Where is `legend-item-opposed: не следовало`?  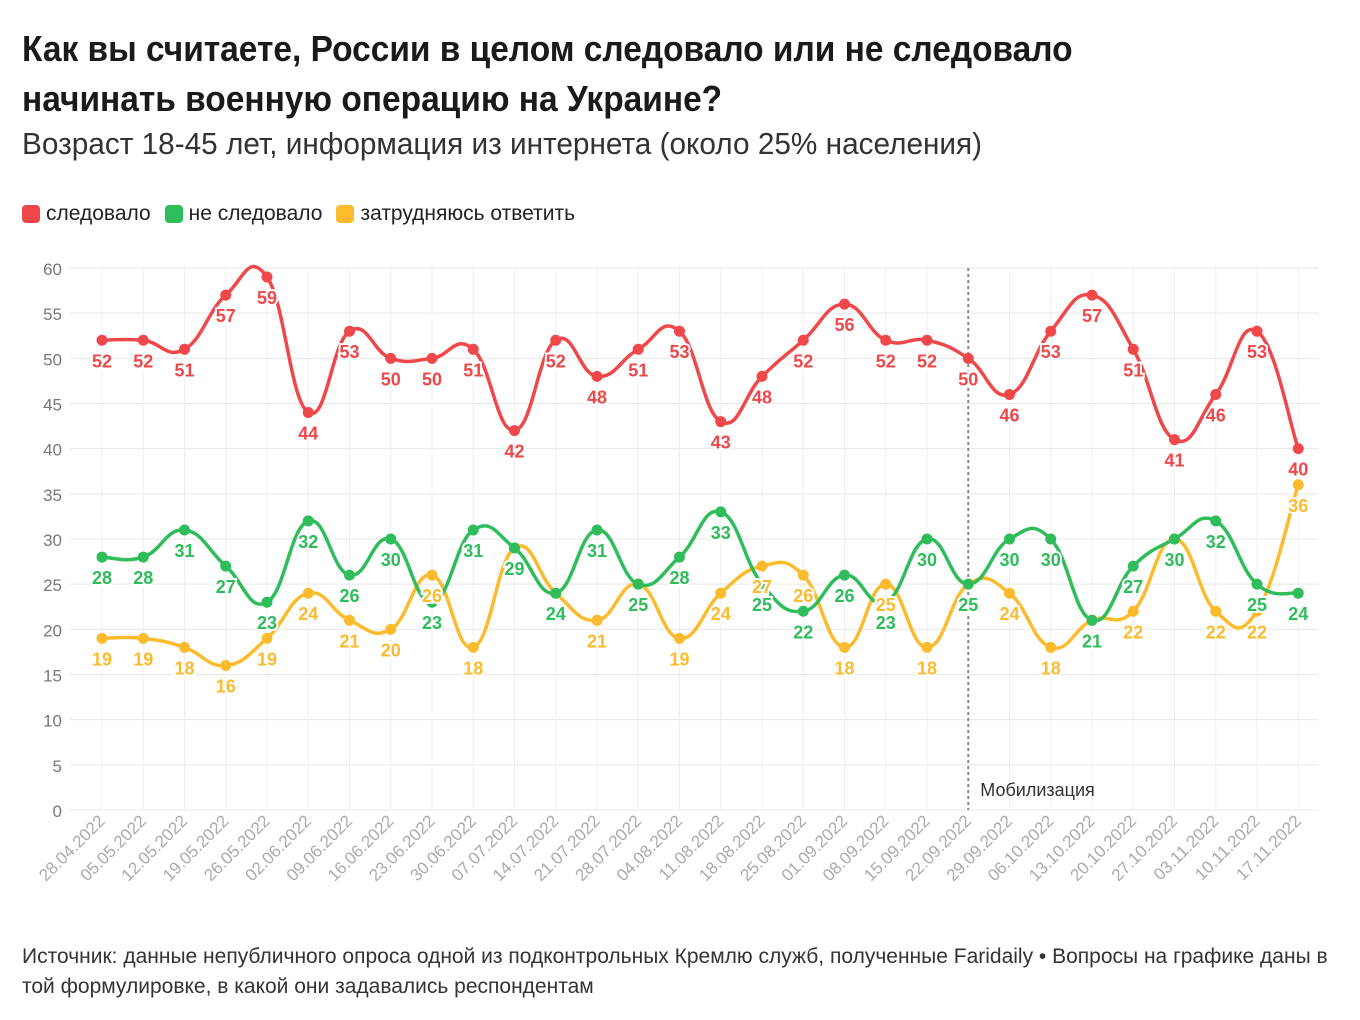
legend-item-opposed: не следовало is located at coordinates (243, 214).